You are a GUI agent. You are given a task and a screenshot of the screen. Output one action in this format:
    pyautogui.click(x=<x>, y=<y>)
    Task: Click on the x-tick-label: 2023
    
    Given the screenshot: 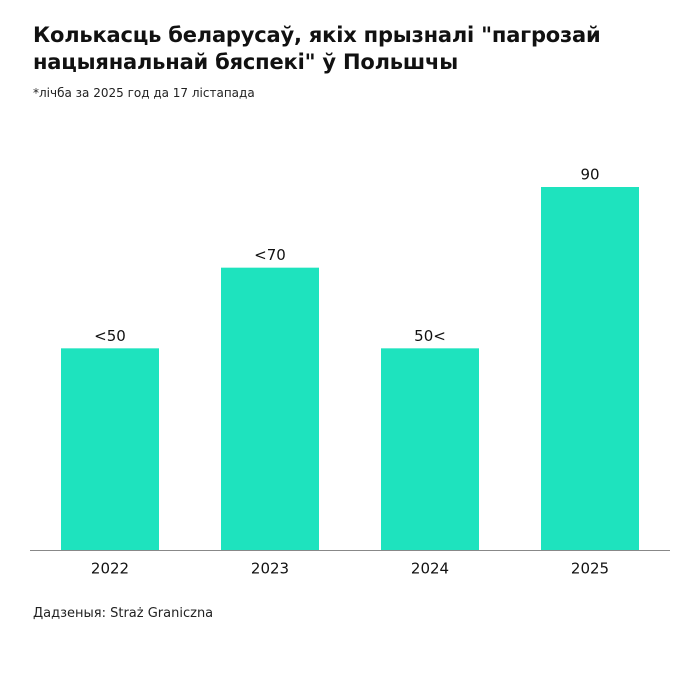 What is the action you would take?
    pyautogui.click(x=270, y=569)
    